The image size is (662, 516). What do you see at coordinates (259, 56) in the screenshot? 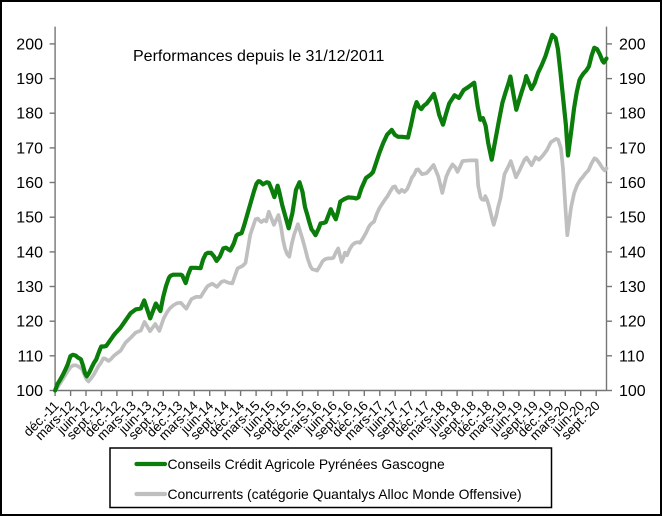
I see `svg-text:Performances depuis le 31/12/2: Performances depuis le 31/12/2011` at bounding box center [259, 56].